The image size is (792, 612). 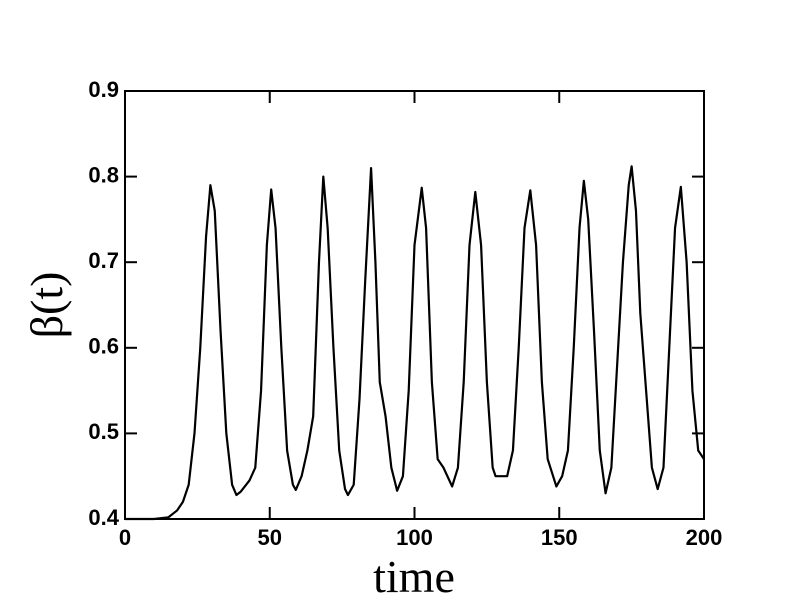 I want to click on y-tick-label: 0.7, so click(x=103, y=260).